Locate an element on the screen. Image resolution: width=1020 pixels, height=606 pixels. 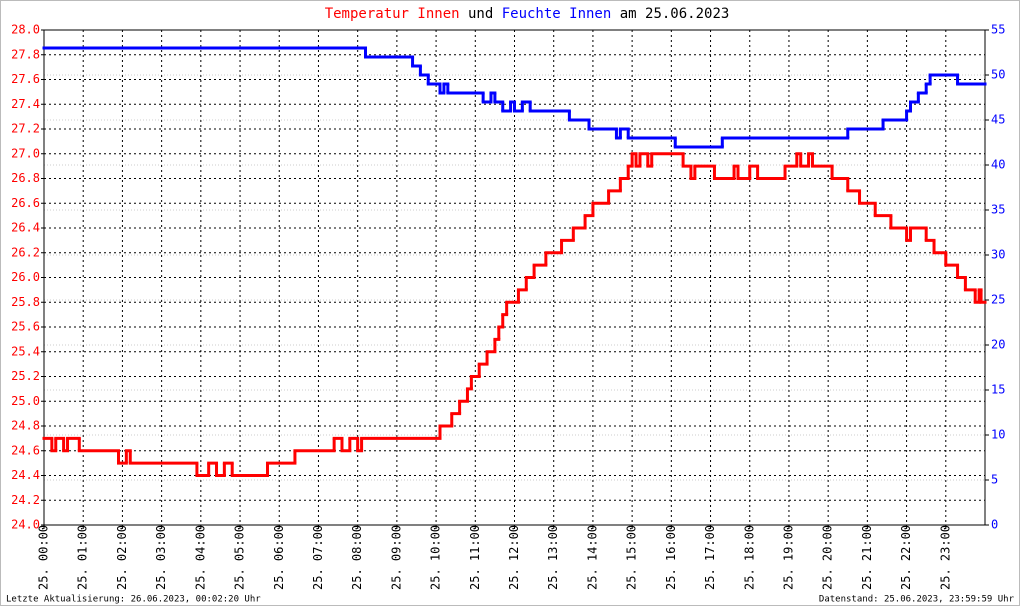
y-tick-label: 28.0 is located at coordinates (25, 30).